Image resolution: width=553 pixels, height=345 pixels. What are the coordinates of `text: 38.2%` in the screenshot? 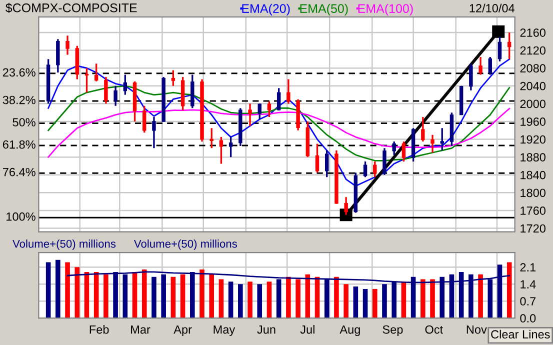 It's located at (19, 100).